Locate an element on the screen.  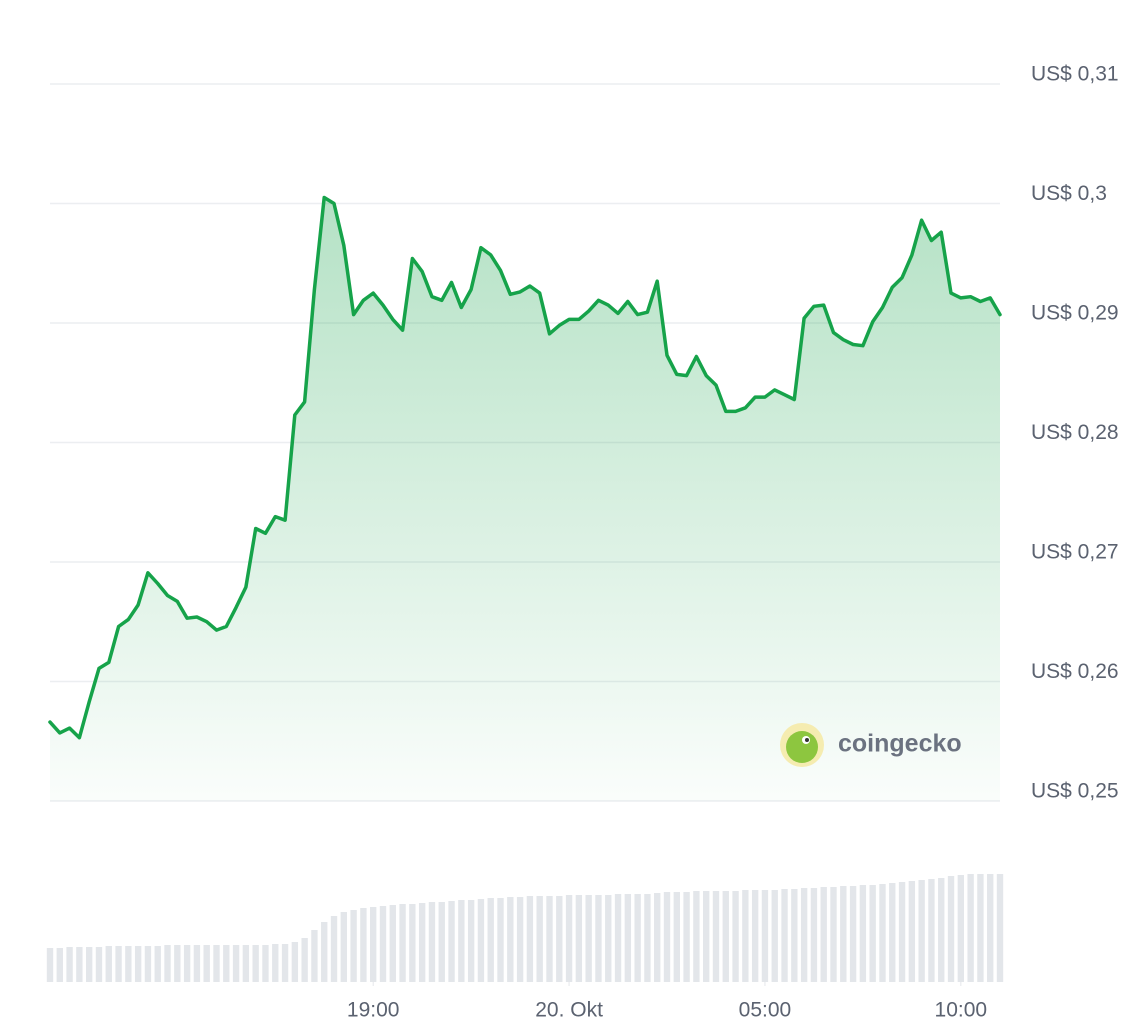
y-tick-label: US$ 0,27 is located at coordinates (1075, 552).